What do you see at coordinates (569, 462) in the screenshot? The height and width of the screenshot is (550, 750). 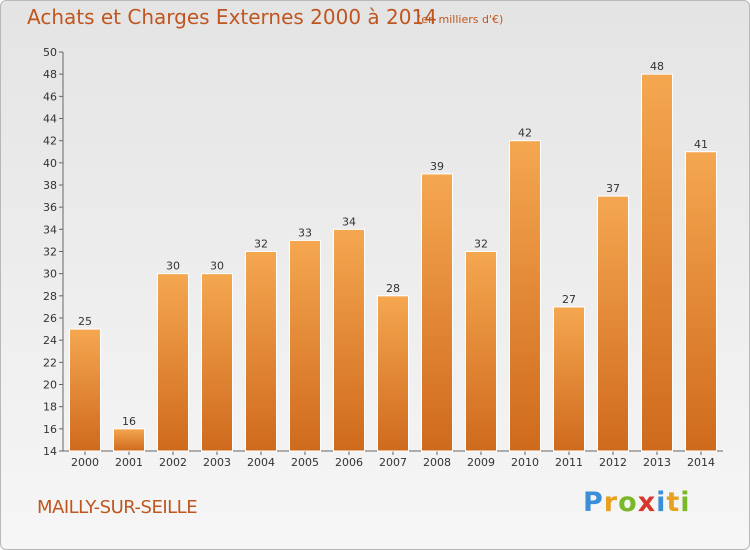 I see `x-tick-label: 2011` at bounding box center [569, 462].